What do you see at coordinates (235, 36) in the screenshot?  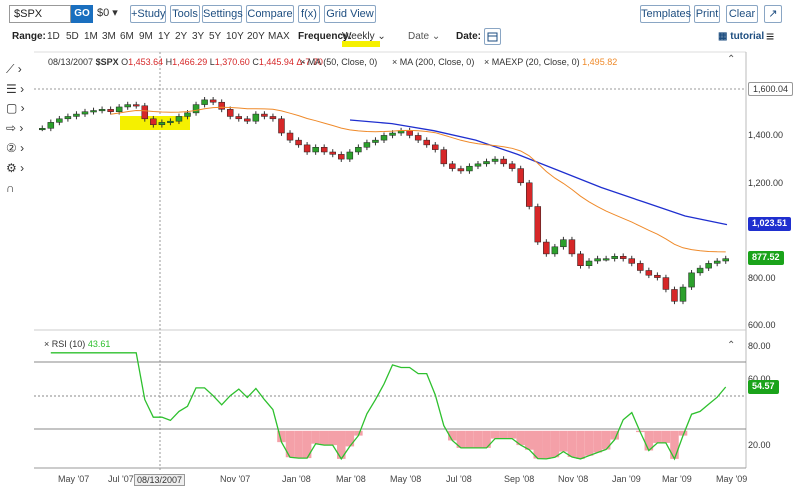 I see `range-10y: 10Y` at bounding box center [235, 36].